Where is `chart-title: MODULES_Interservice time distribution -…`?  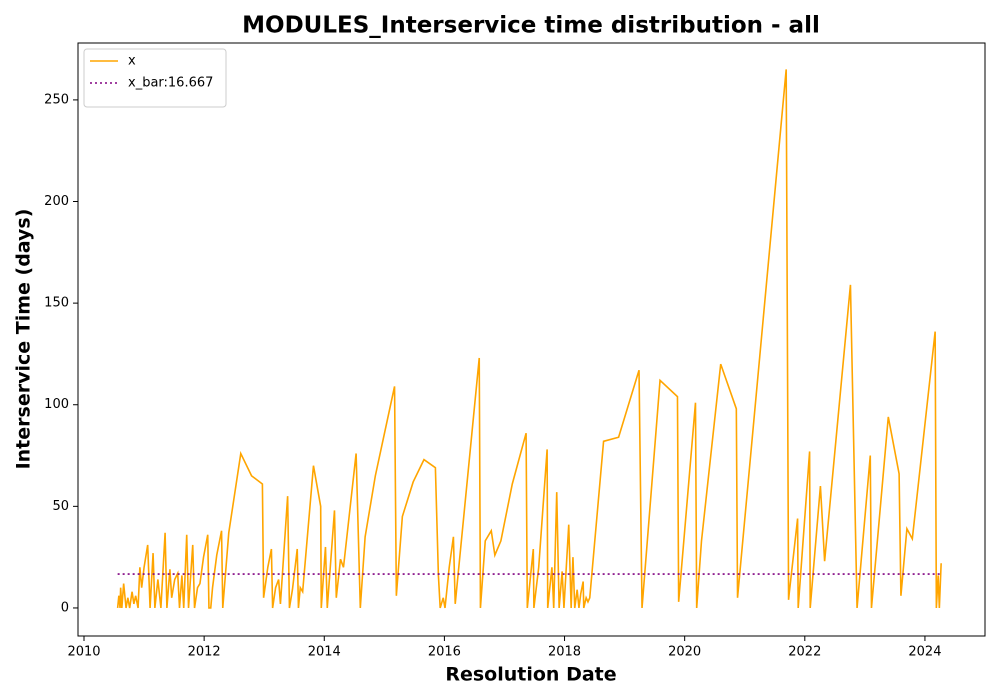 chart-title: MODULES_Interservice time distribution -… is located at coordinates (531, 26).